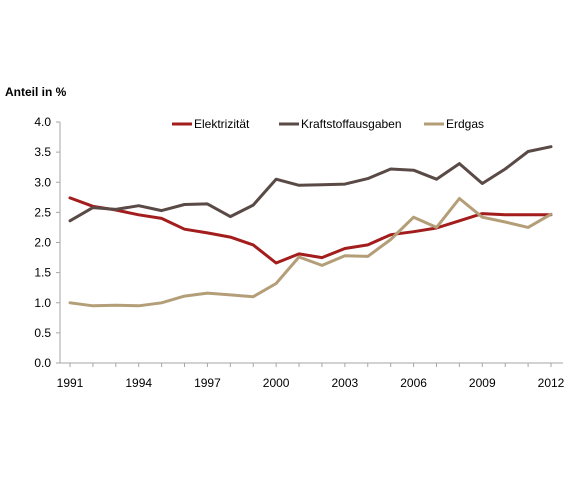 This screenshot has width=570, height=480. I want to click on x-tick-label: 1991, so click(70, 383).